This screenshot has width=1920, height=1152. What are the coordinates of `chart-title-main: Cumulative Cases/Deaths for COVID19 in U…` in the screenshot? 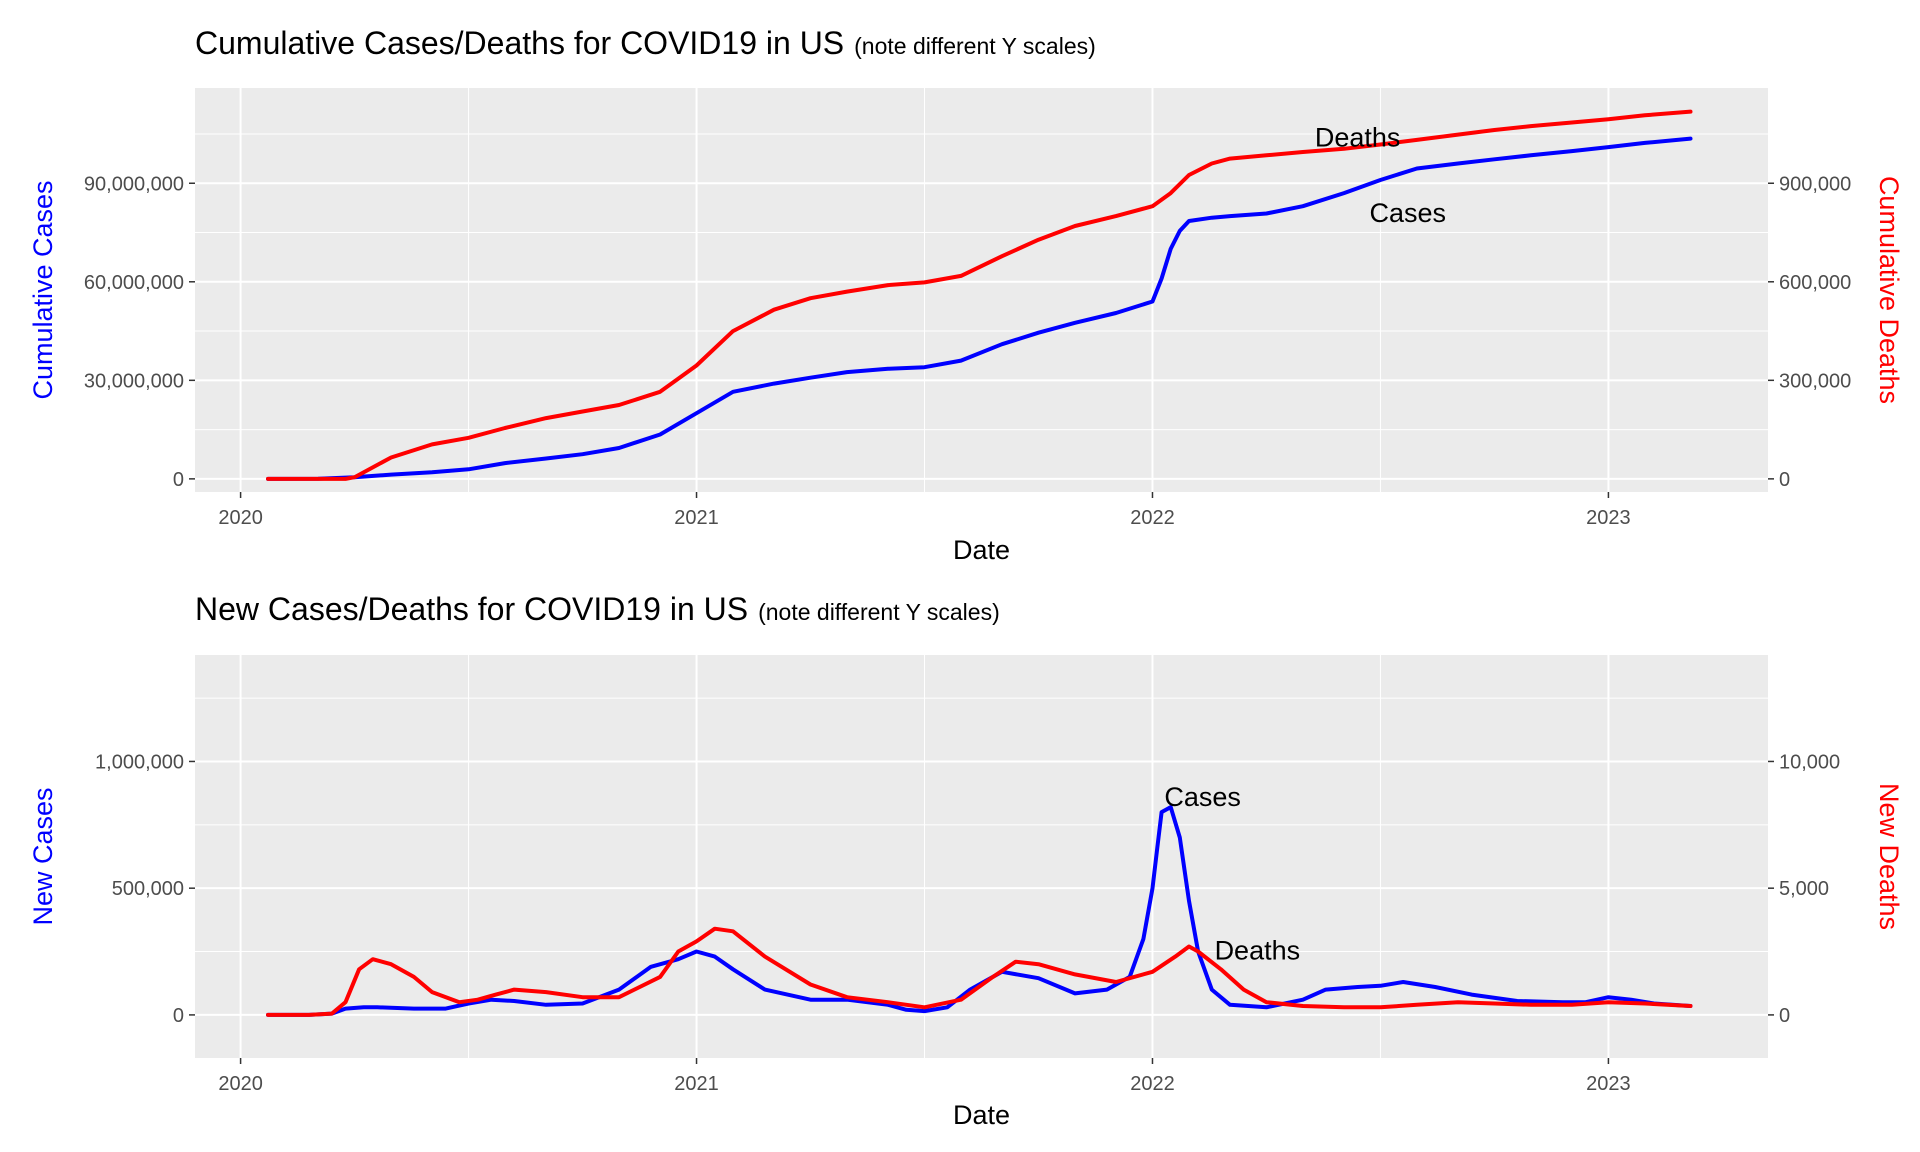 It's located at (519, 43).